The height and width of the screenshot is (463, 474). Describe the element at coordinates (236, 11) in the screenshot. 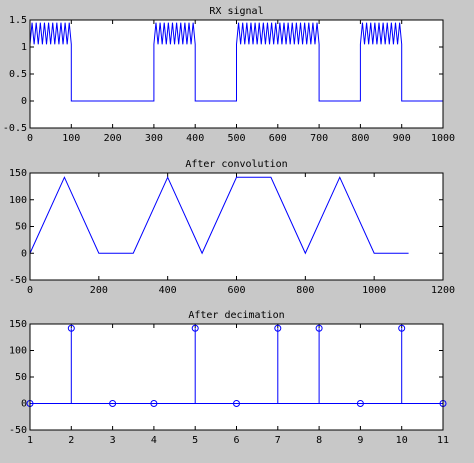

I see `plot-title: RX signal` at that location.